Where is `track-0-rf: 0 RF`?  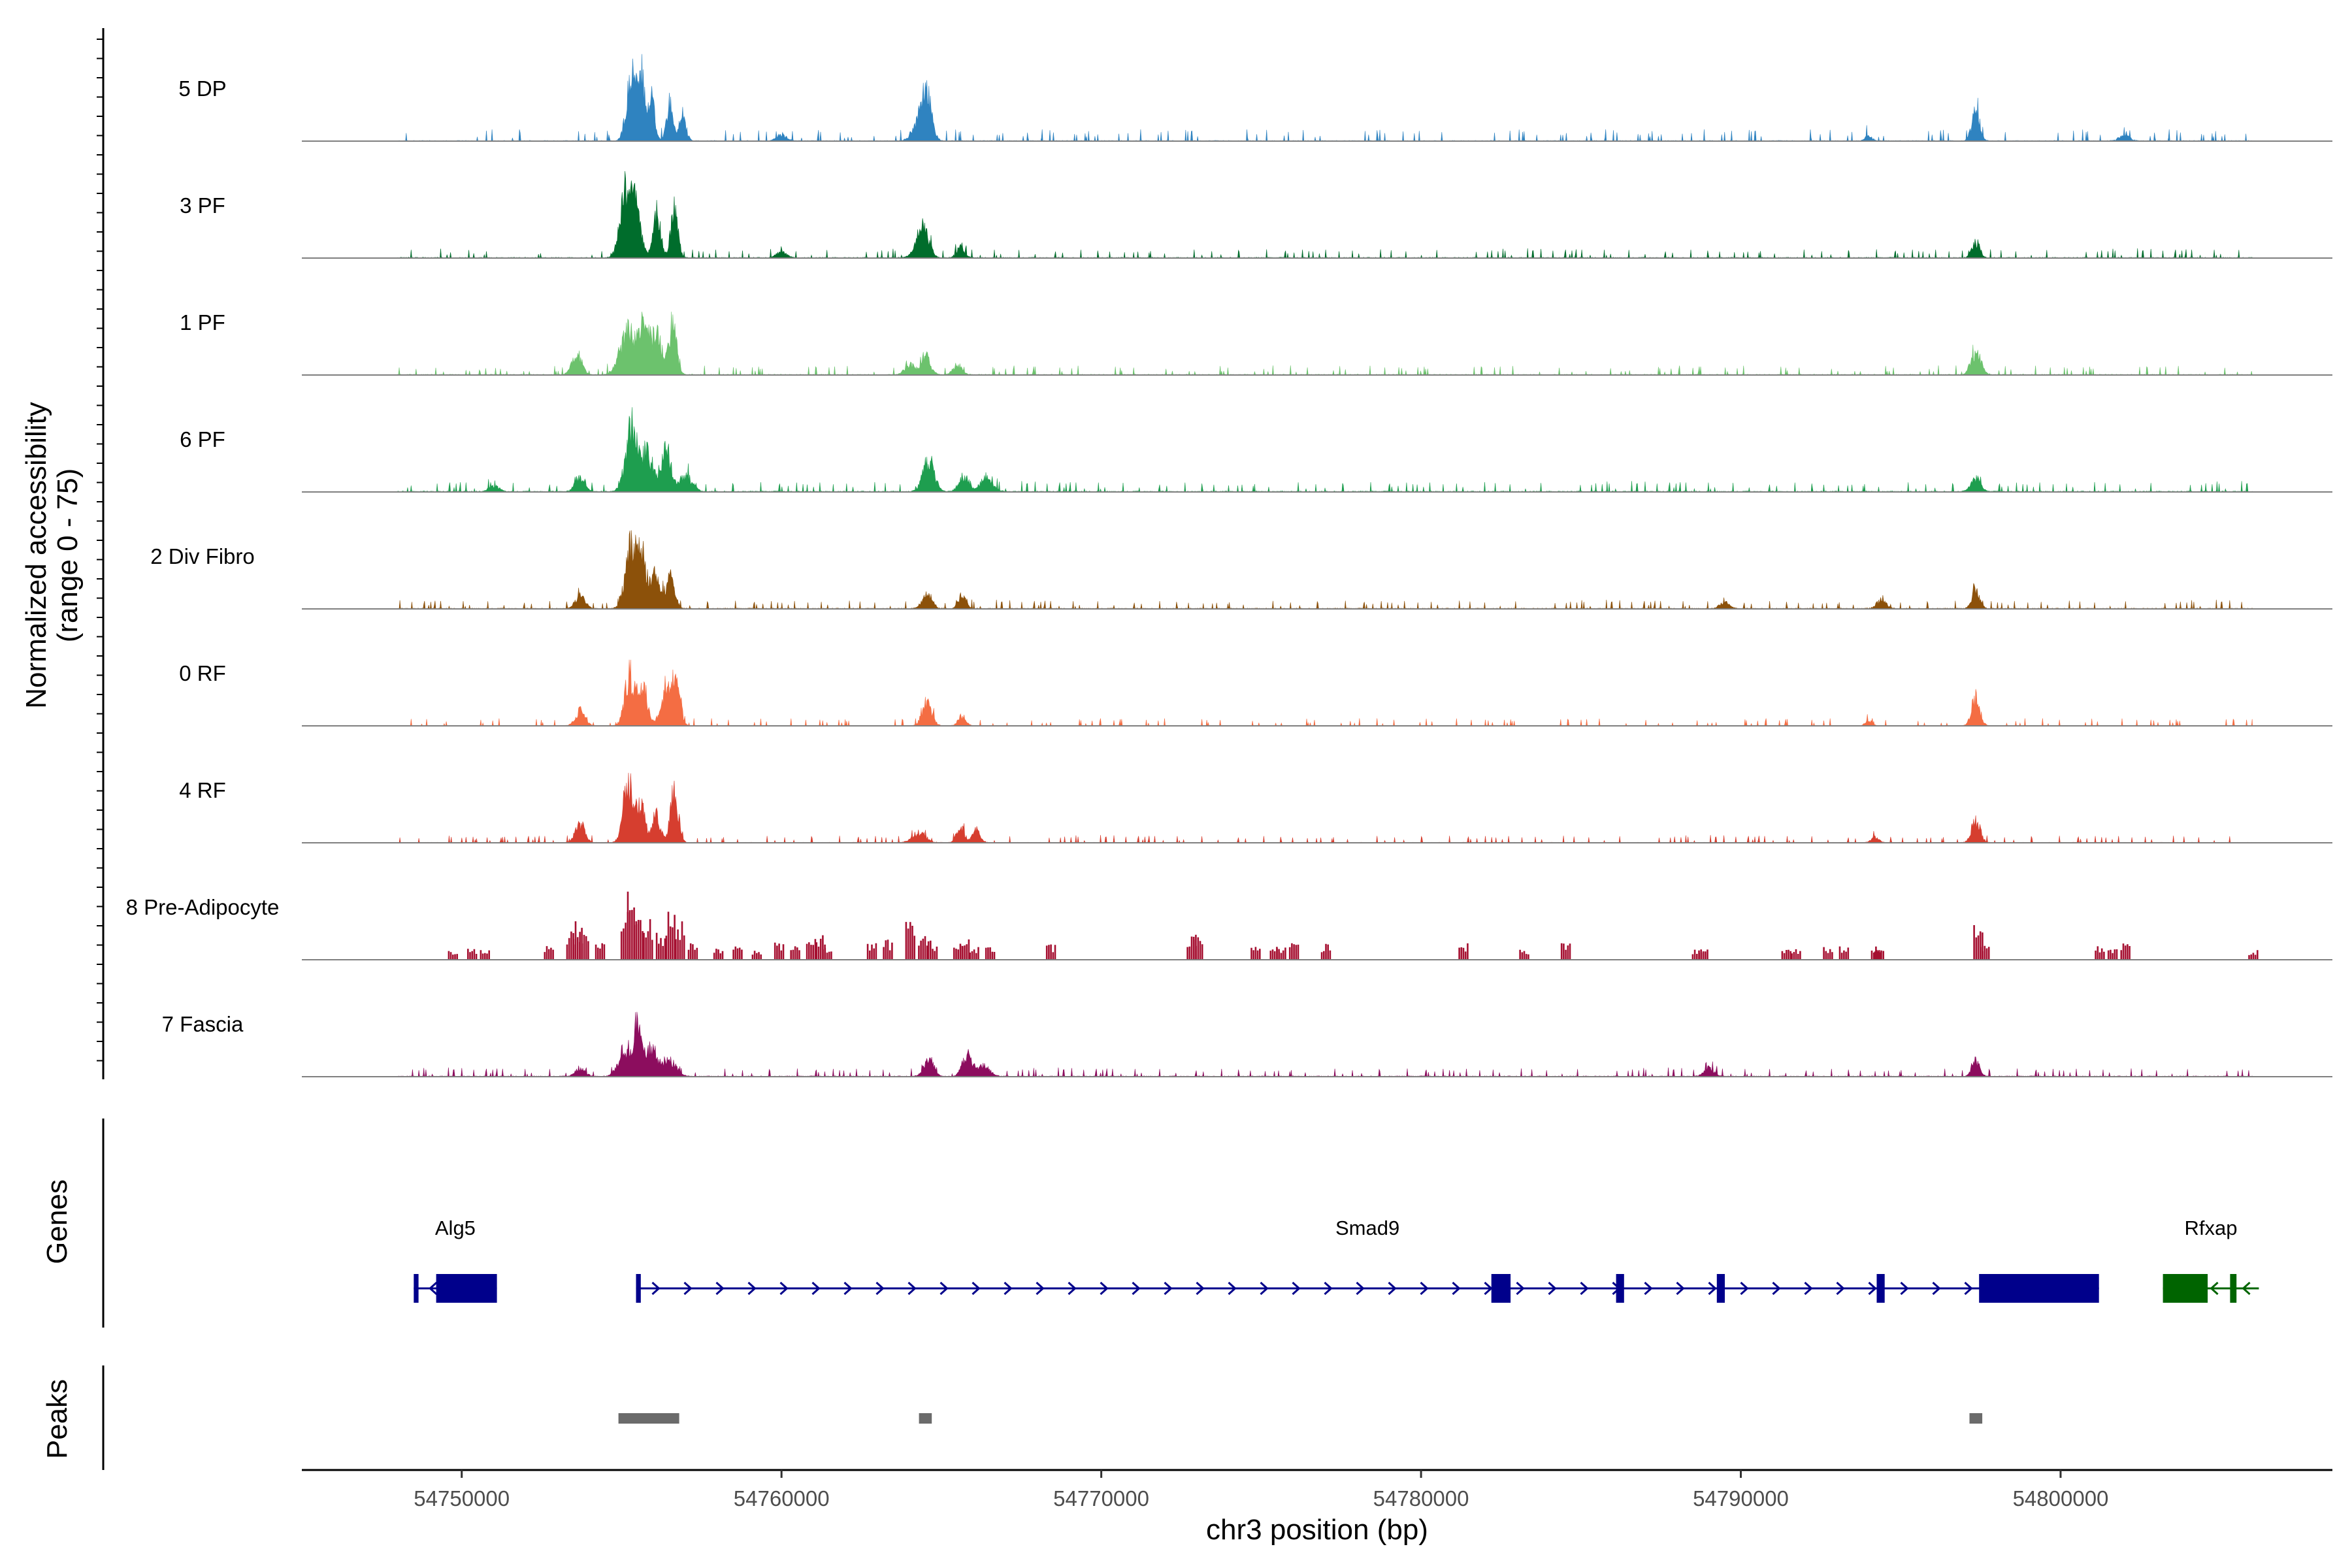
track-0-rf: 0 RF is located at coordinates (1255, 693).